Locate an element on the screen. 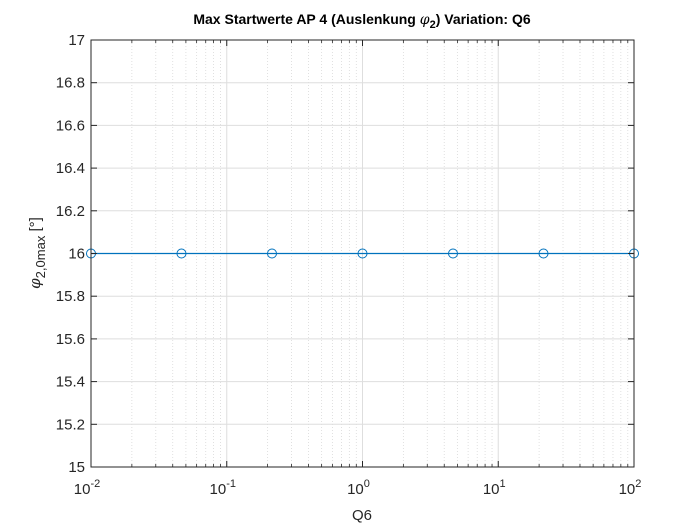  x-tick-exponent: 0 is located at coordinates (367, 484).